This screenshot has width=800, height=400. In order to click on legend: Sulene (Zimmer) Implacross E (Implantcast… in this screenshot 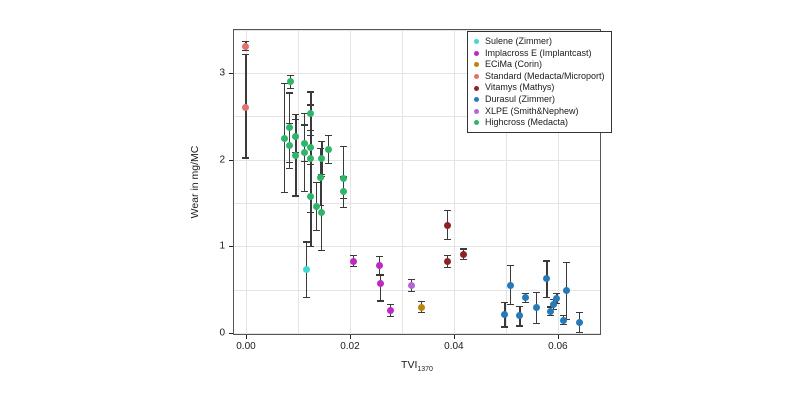, I will do `click(539, 82)`.